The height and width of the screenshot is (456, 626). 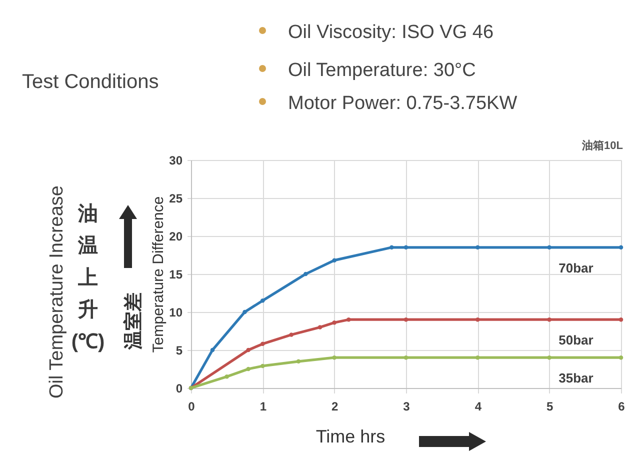 I want to click on x-tick-label: 6, so click(x=622, y=407).